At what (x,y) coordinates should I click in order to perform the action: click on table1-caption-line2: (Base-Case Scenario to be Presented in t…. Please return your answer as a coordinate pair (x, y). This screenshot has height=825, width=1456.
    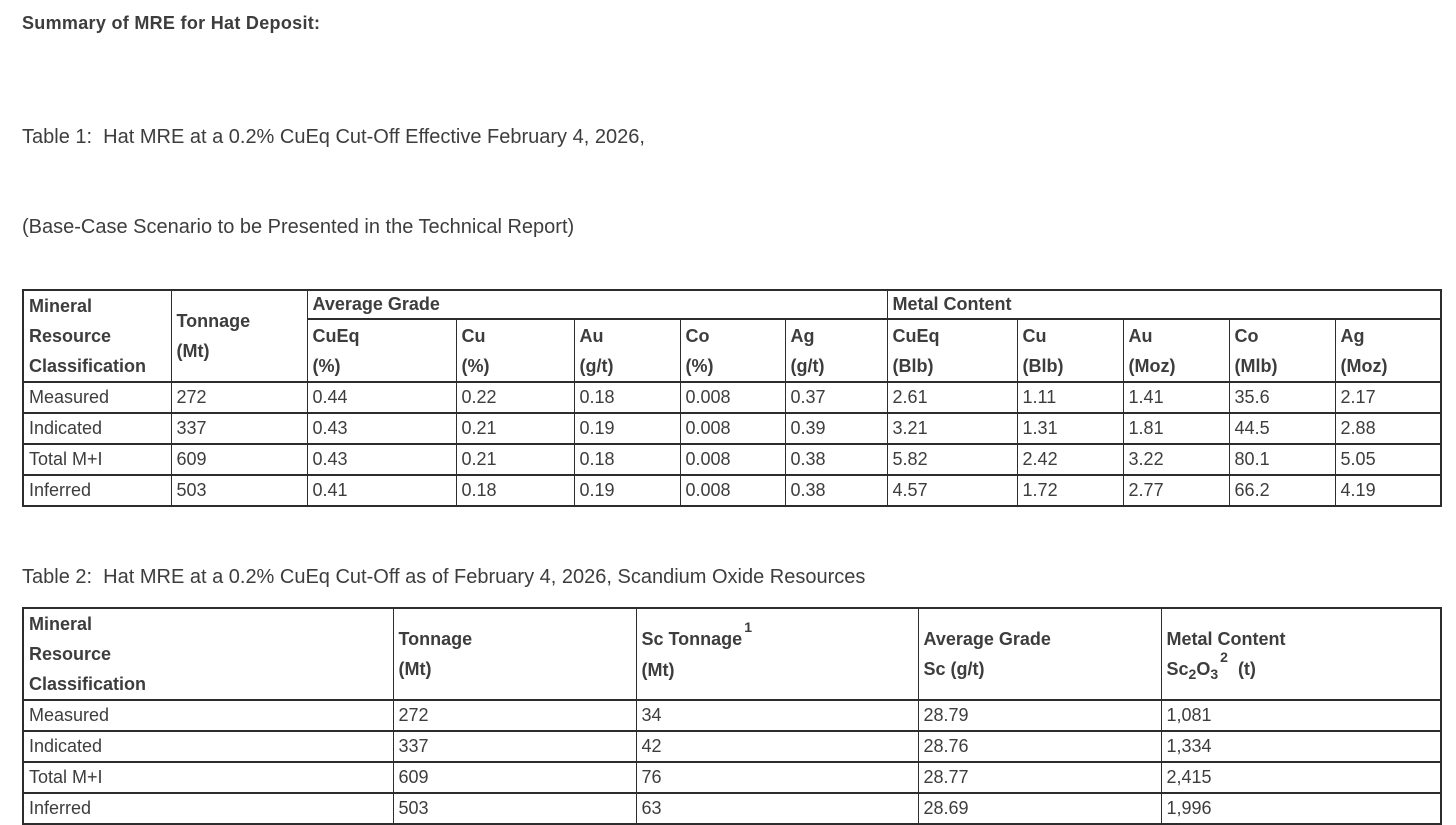
    Looking at the image, I should click on (298, 227).